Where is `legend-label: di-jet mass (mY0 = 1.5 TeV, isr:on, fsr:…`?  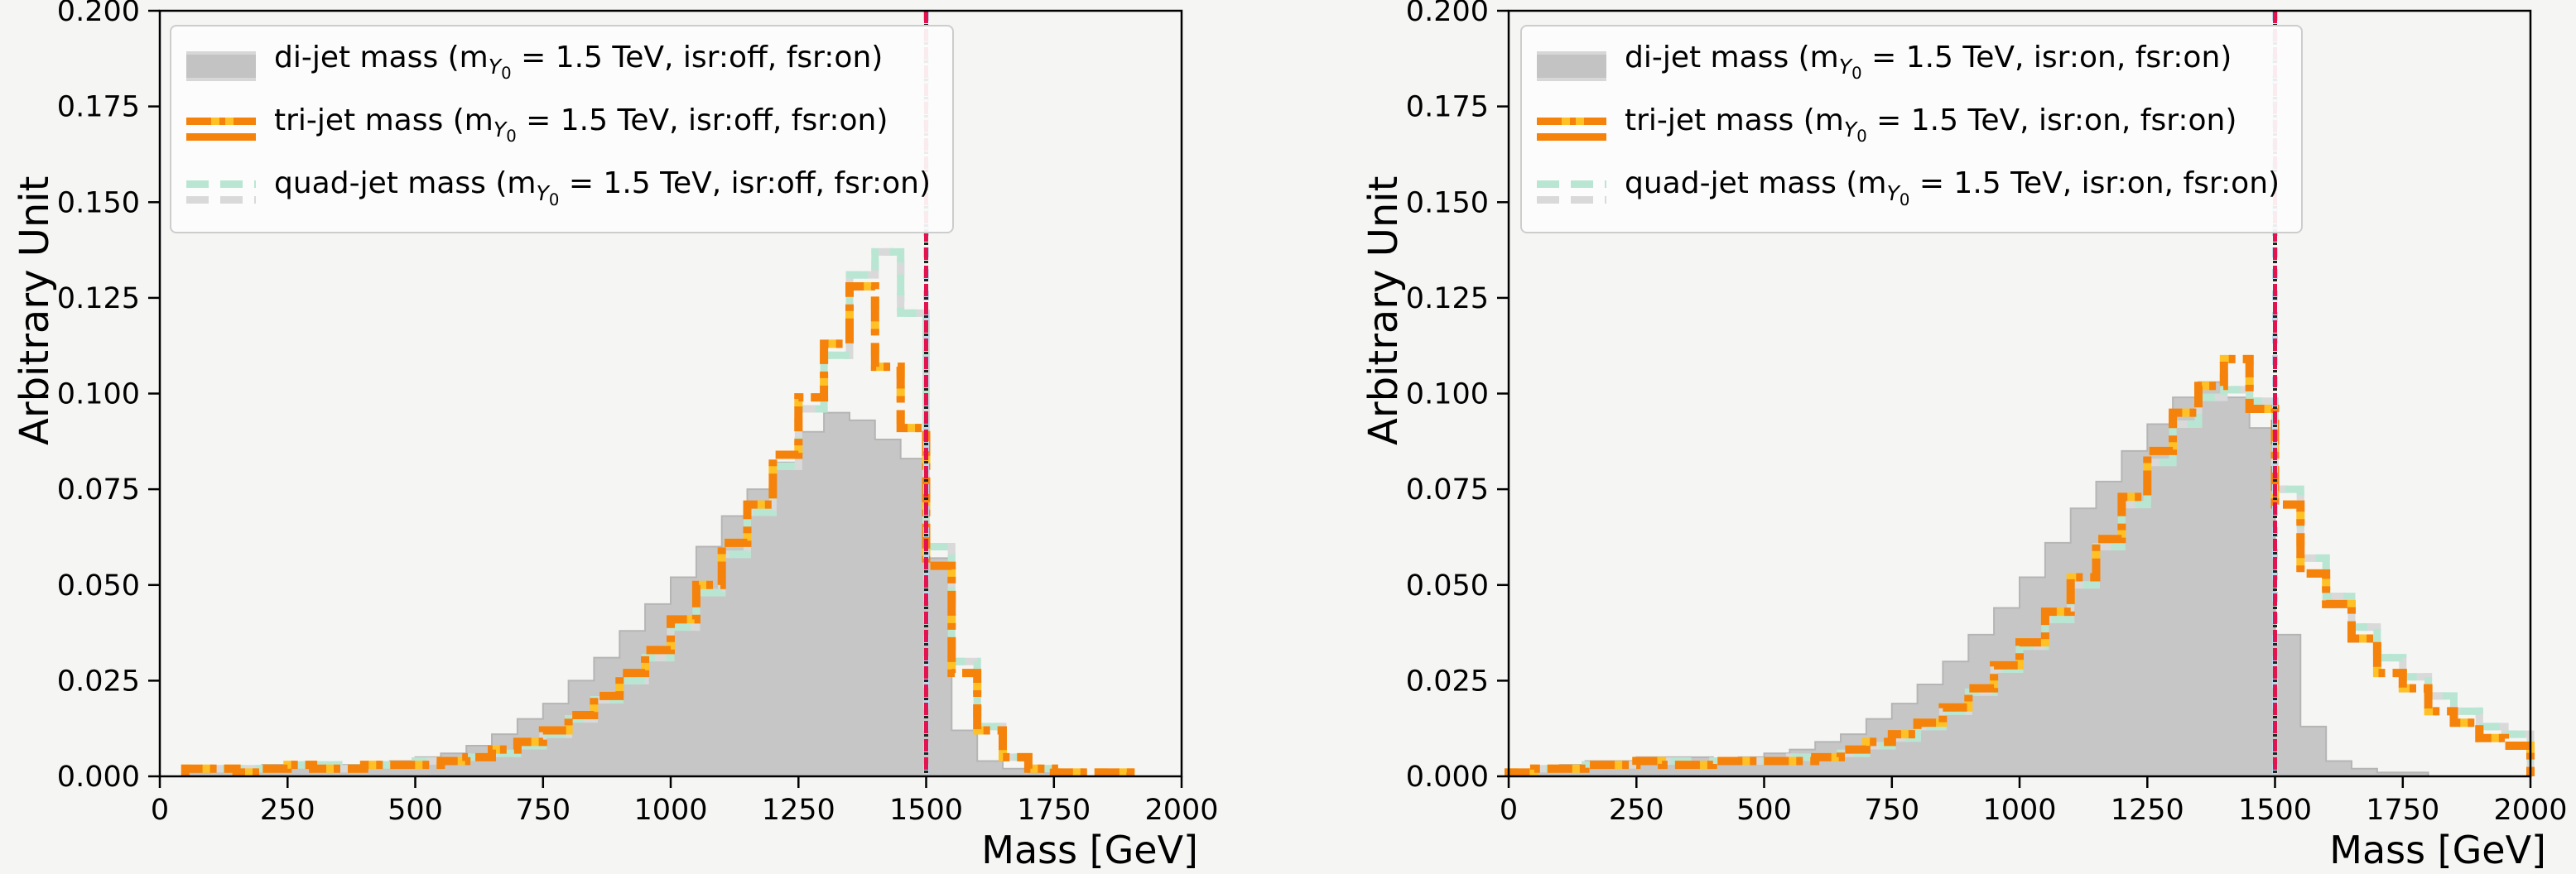 legend-label: di-jet mass (mY0 = 1.5 TeV, isr:on, fsr:… is located at coordinates (1928, 62).